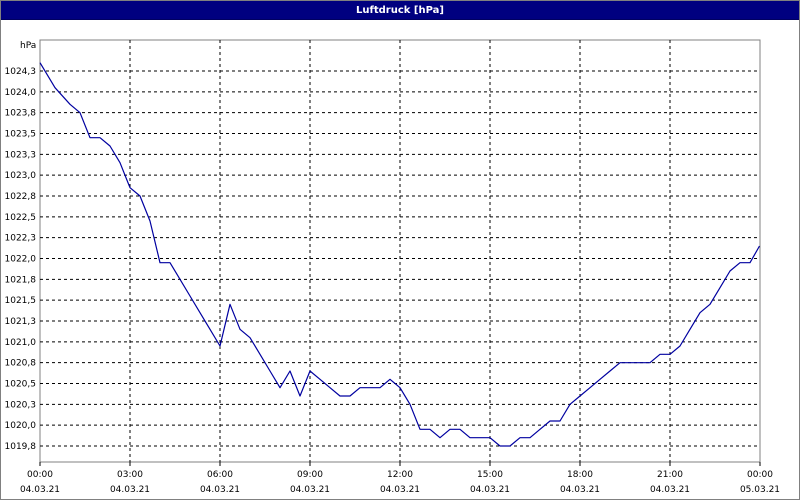 The width and height of the screenshot is (800, 500). What do you see at coordinates (21, 301) in the screenshot?
I see `y-tick-label: 1021,5` at bounding box center [21, 301].